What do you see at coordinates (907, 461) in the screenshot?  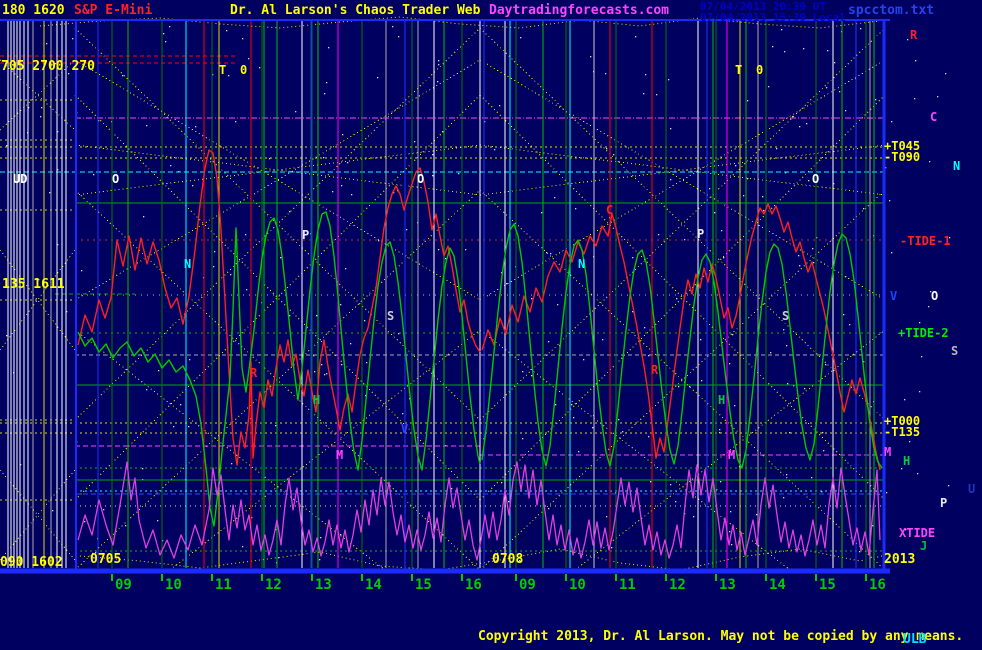 I see `right-scale-label-h: H` at bounding box center [907, 461].